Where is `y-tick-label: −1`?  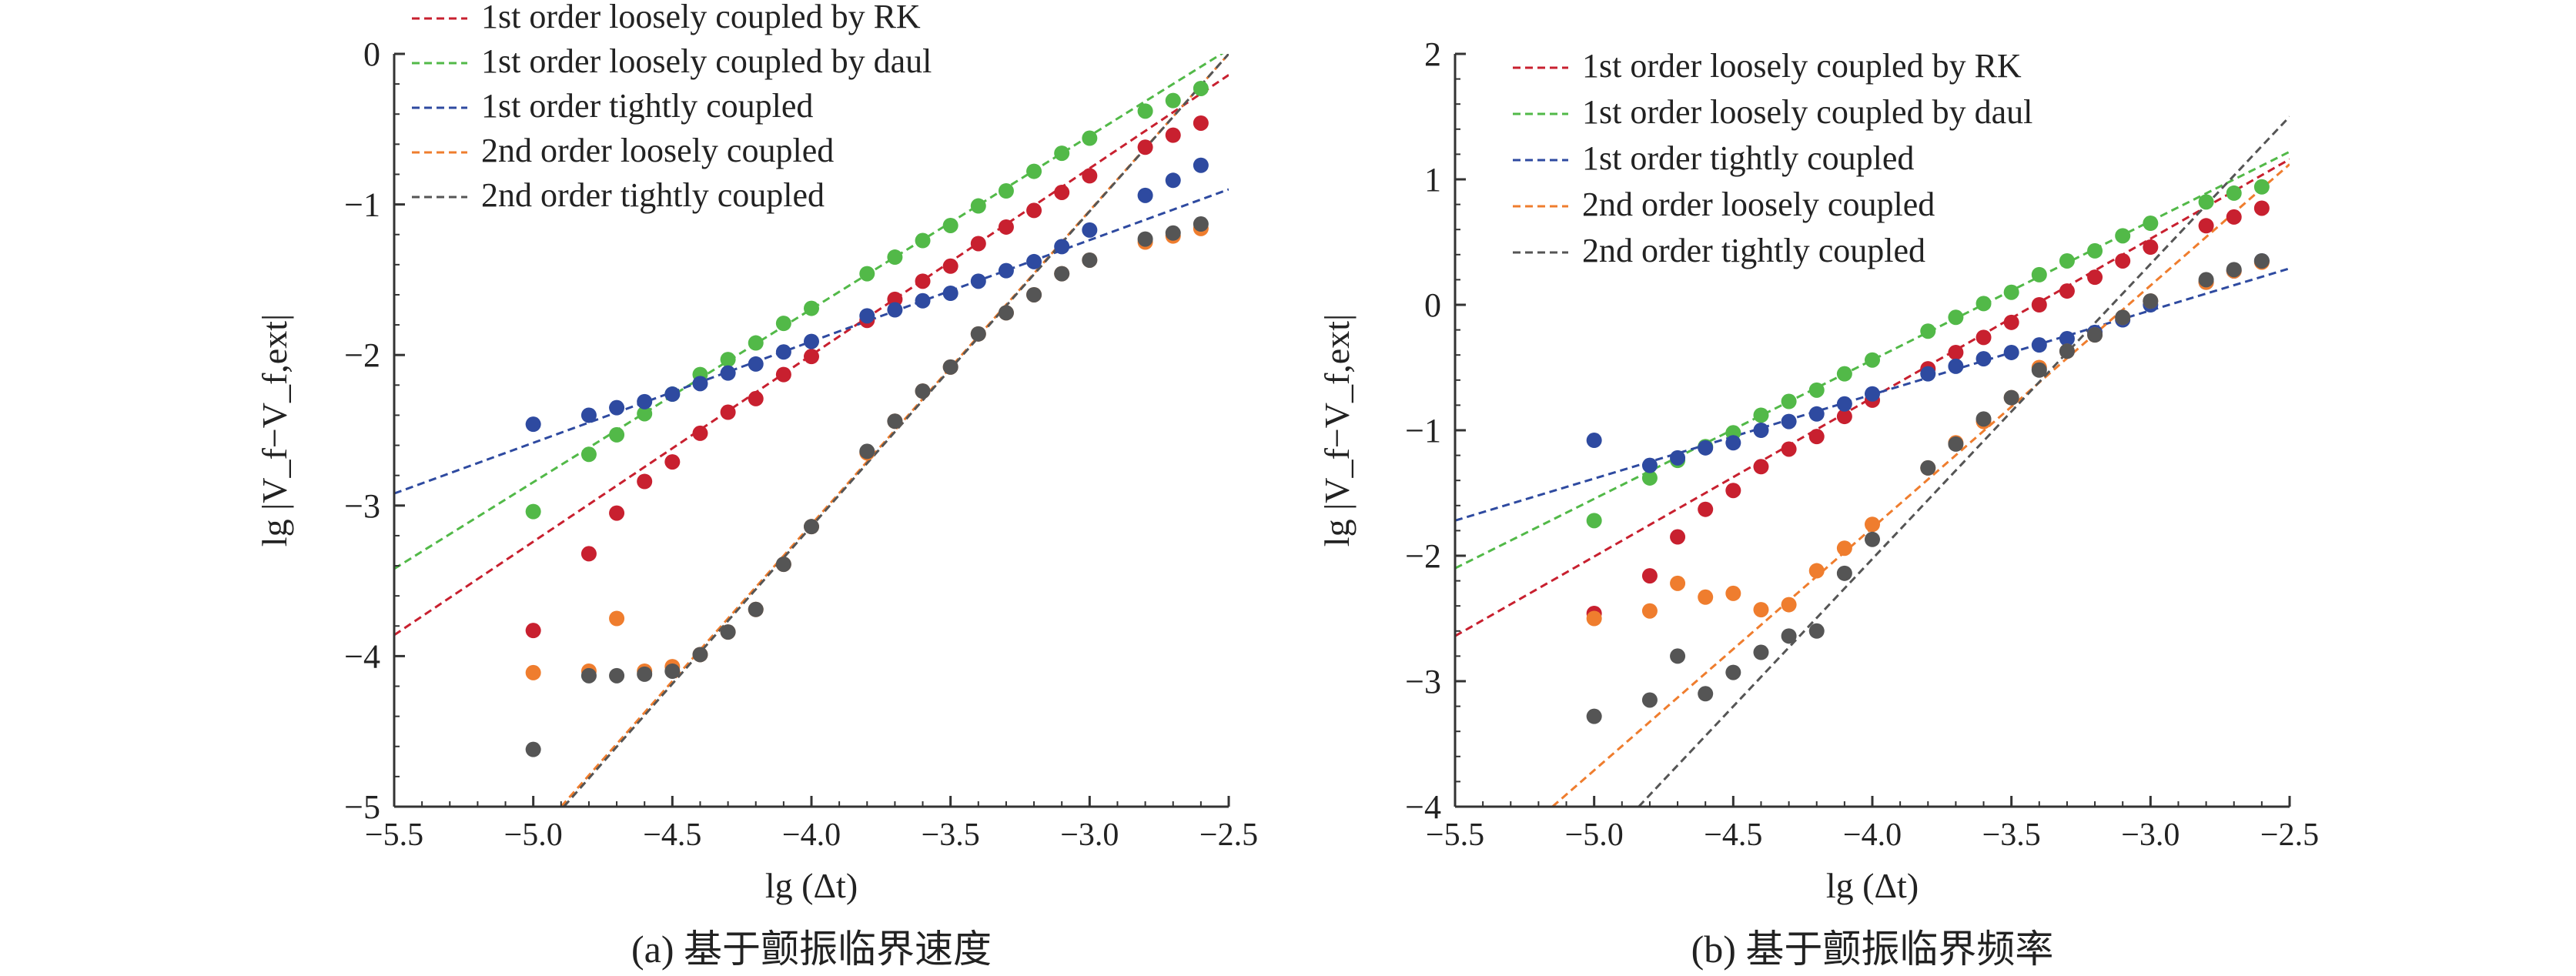
y-tick-label: −1 is located at coordinates (1423, 431).